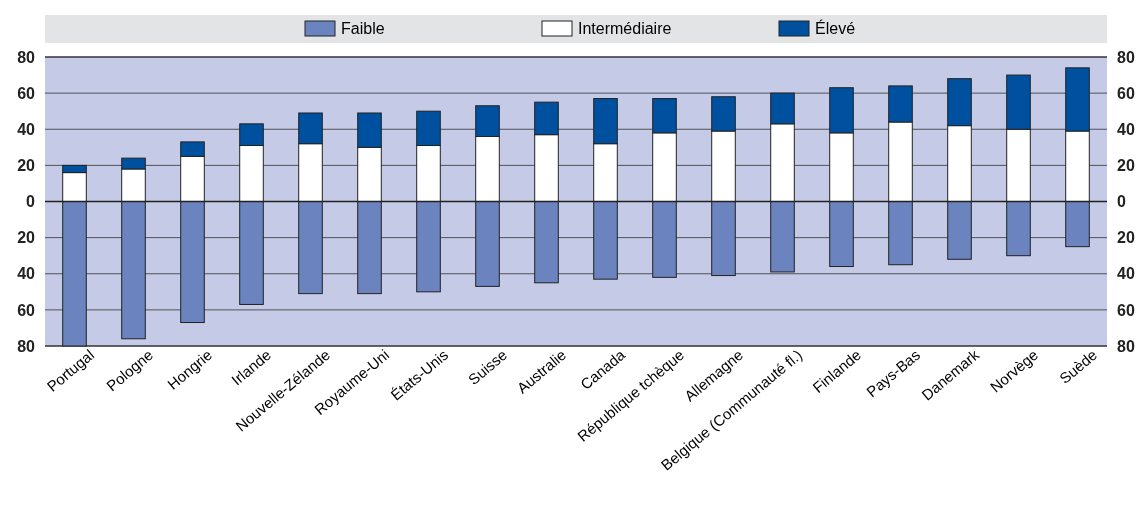  What do you see at coordinates (363, 28) in the screenshot?
I see `legend-label: Faible` at bounding box center [363, 28].